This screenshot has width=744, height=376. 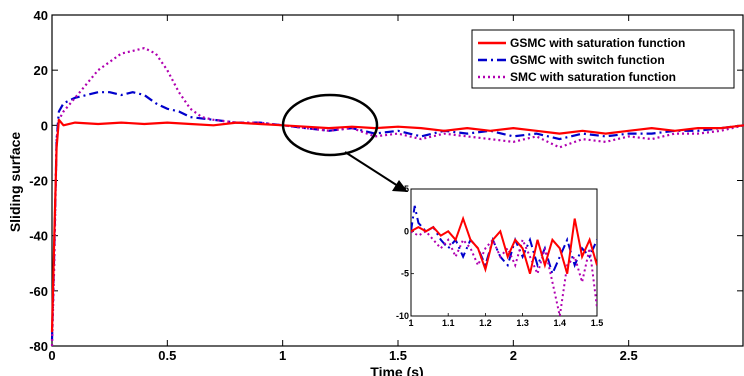 What do you see at coordinates (513, 355) in the screenshot?
I see `x-tick-label: 2` at bounding box center [513, 355].